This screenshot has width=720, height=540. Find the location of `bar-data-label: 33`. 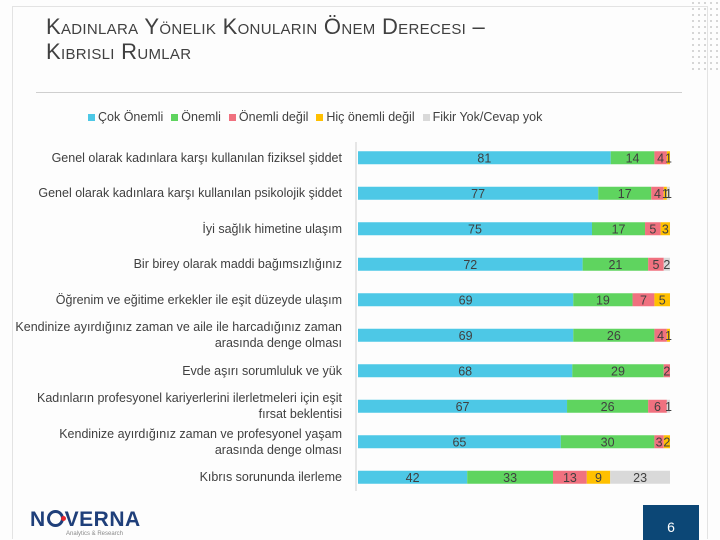

bar-data-label: 33 is located at coordinates (510, 478).